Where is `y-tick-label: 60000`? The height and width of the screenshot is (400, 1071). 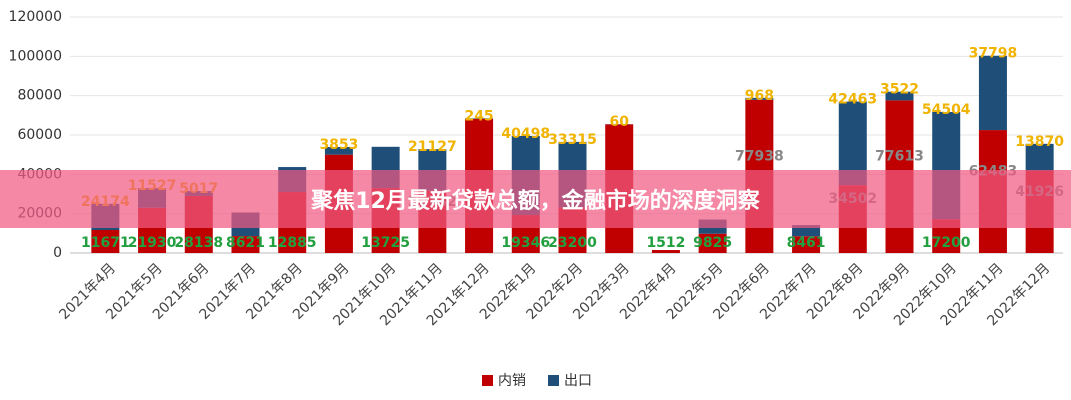
y-tick-label: 60000 is located at coordinates (39, 135).